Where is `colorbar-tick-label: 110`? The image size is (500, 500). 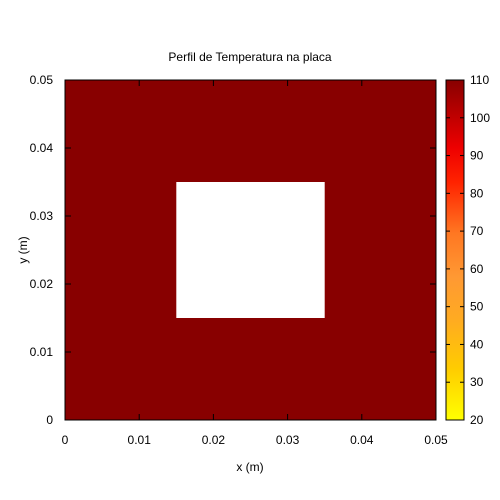
colorbar-tick-label: 110 is located at coordinates (479, 80).